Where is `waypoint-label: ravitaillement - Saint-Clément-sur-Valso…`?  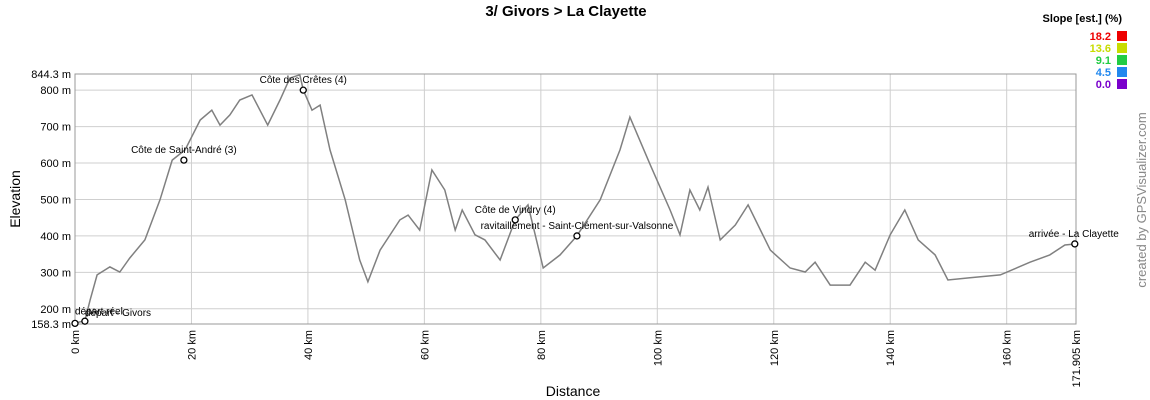 waypoint-label: ravitaillement - Saint-Clément-sur-Valso… is located at coordinates (577, 226).